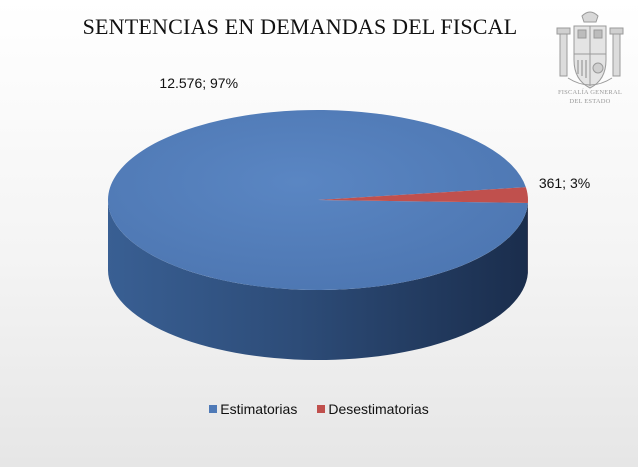 This screenshot has width=638, height=467. Describe the element at coordinates (378, 409) in the screenshot. I see `legend-label-desestimatorias: Desestimatorias` at that location.